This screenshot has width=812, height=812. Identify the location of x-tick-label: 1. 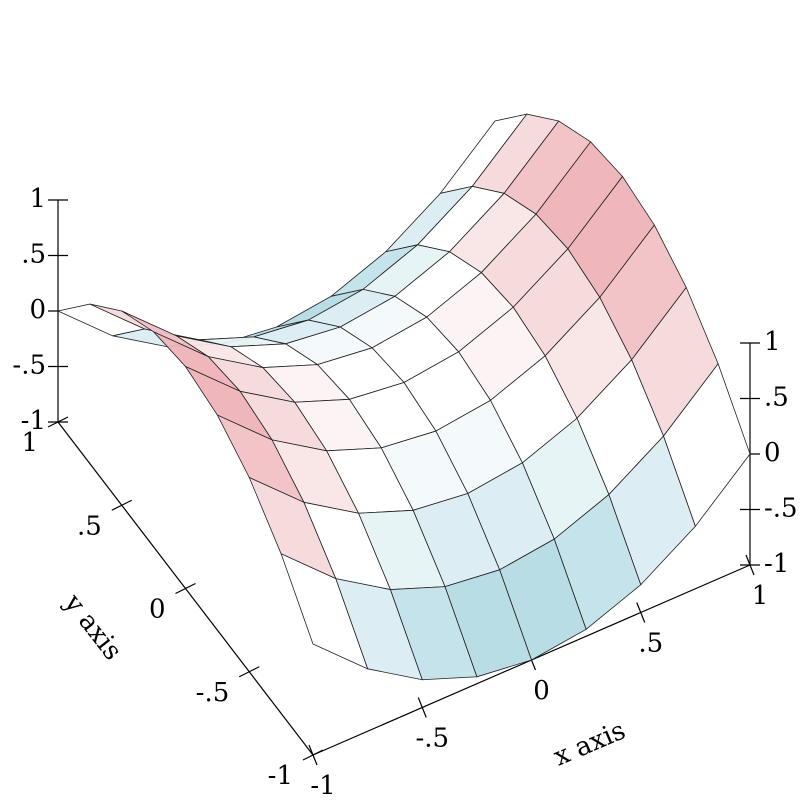
(760, 596).